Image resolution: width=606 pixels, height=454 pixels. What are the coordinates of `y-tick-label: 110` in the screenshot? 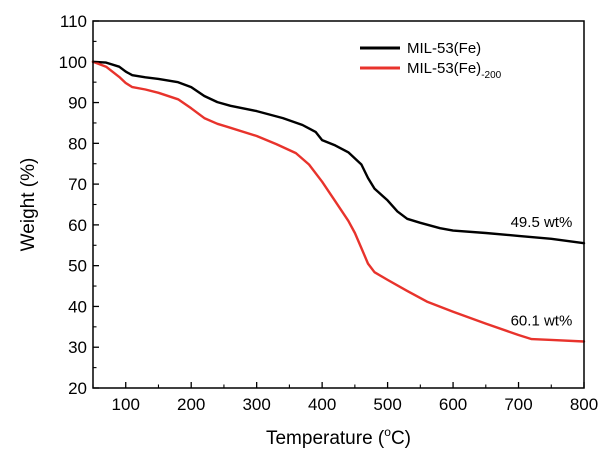 It's located at (73, 21).